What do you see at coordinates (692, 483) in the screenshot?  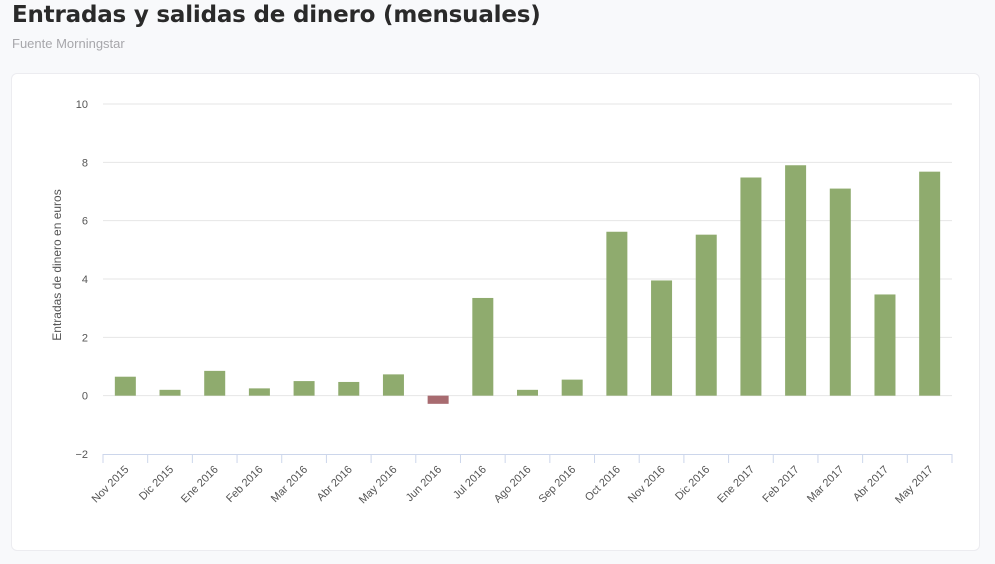 I see `x-tick-label: Dic 2016` at bounding box center [692, 483].